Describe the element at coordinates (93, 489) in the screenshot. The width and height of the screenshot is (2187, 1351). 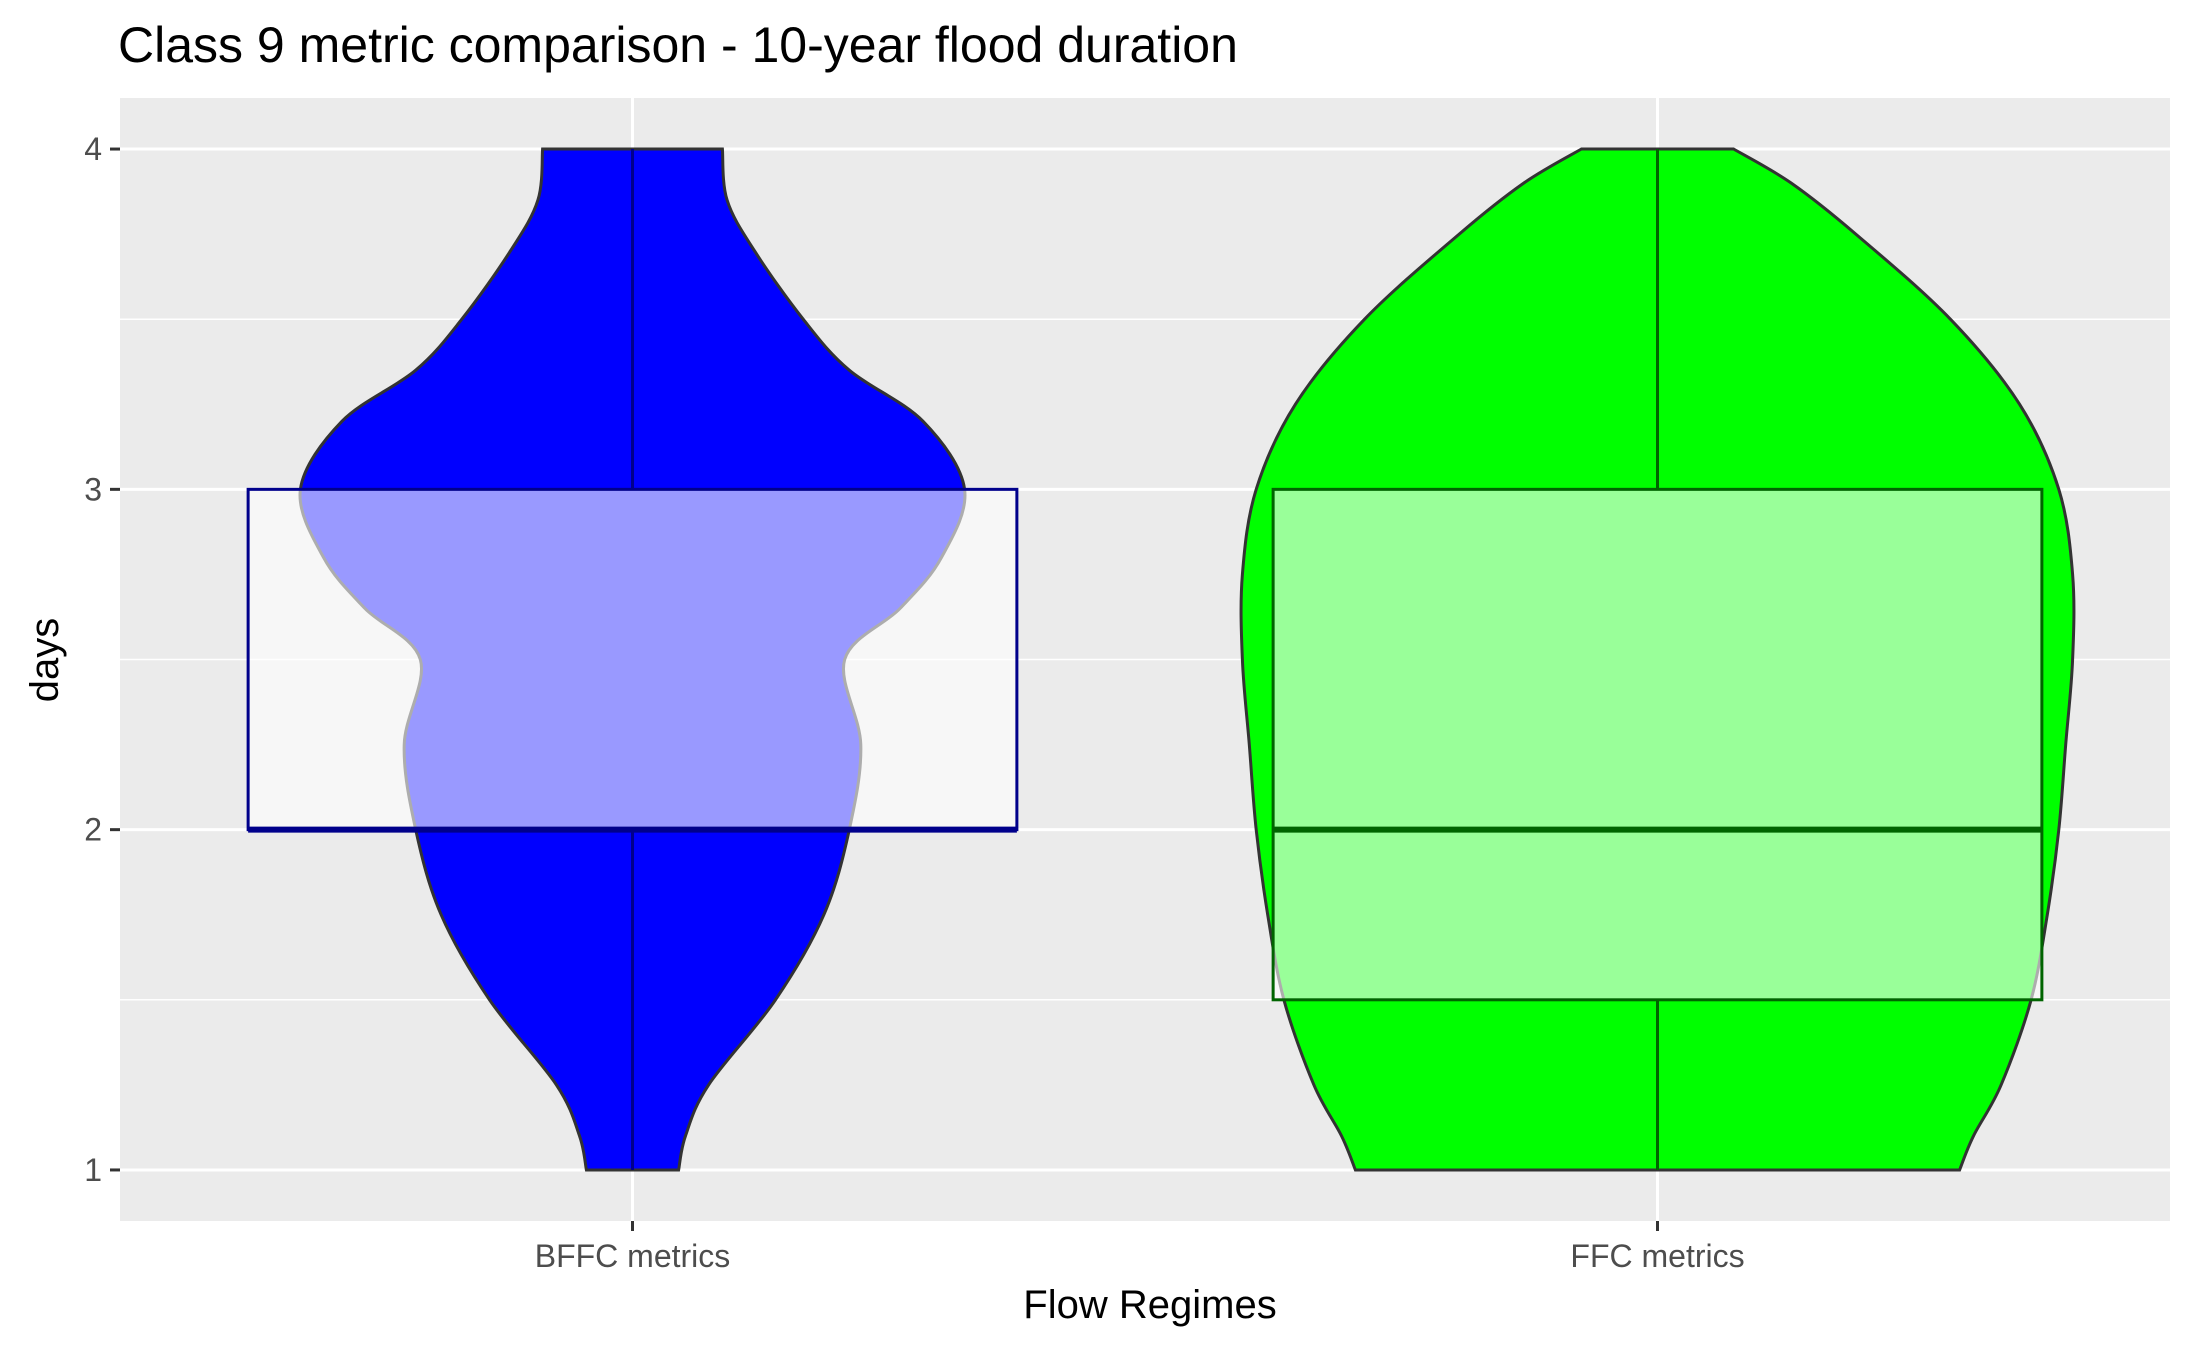
I see `y-tick-label: 3` at that location.